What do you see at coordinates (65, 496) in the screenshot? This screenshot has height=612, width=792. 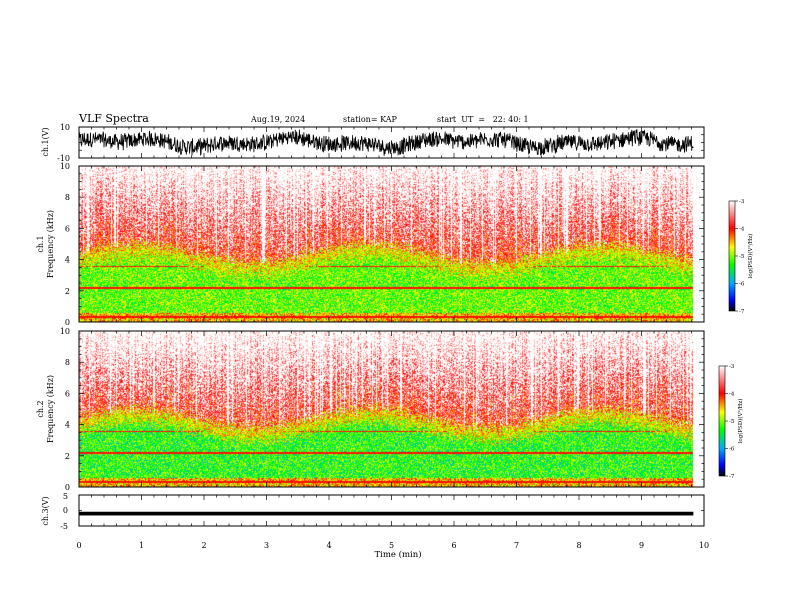 I see `ch3-ytick-top: 5` at bounding box center [65, 496].